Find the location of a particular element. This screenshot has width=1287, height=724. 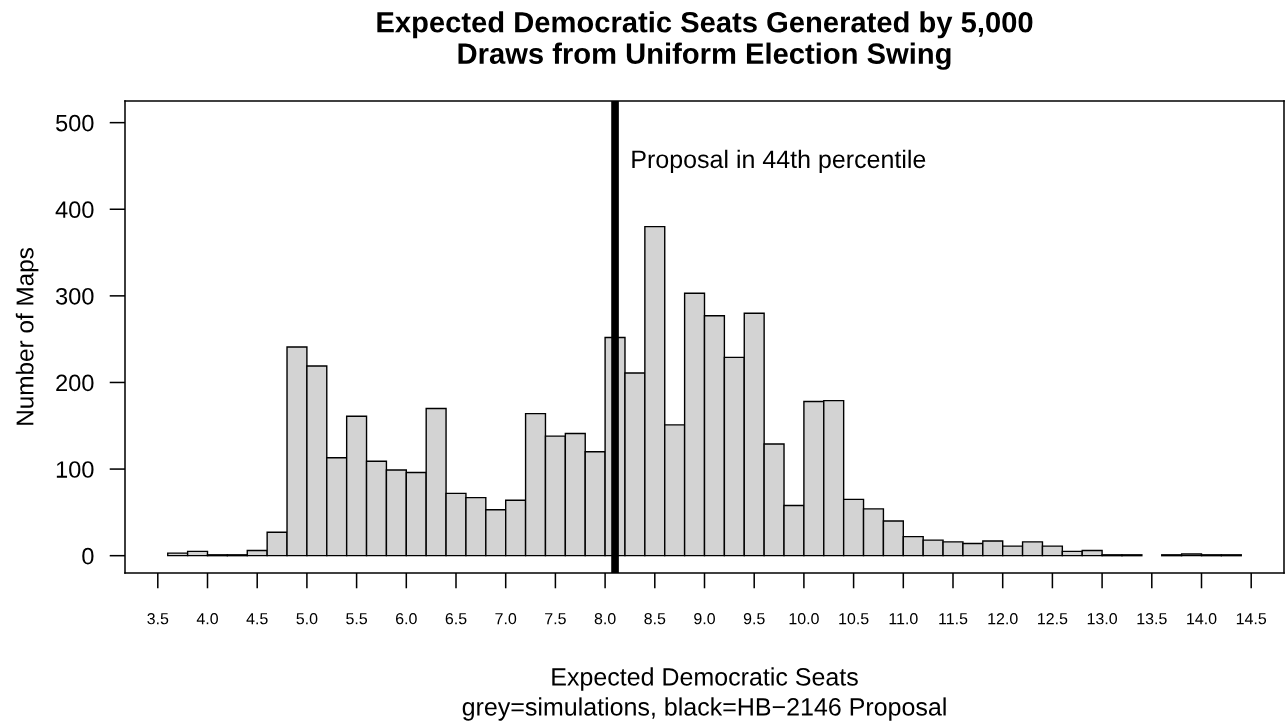

y-tick-label: 0 is located at coordinates (88, 556).